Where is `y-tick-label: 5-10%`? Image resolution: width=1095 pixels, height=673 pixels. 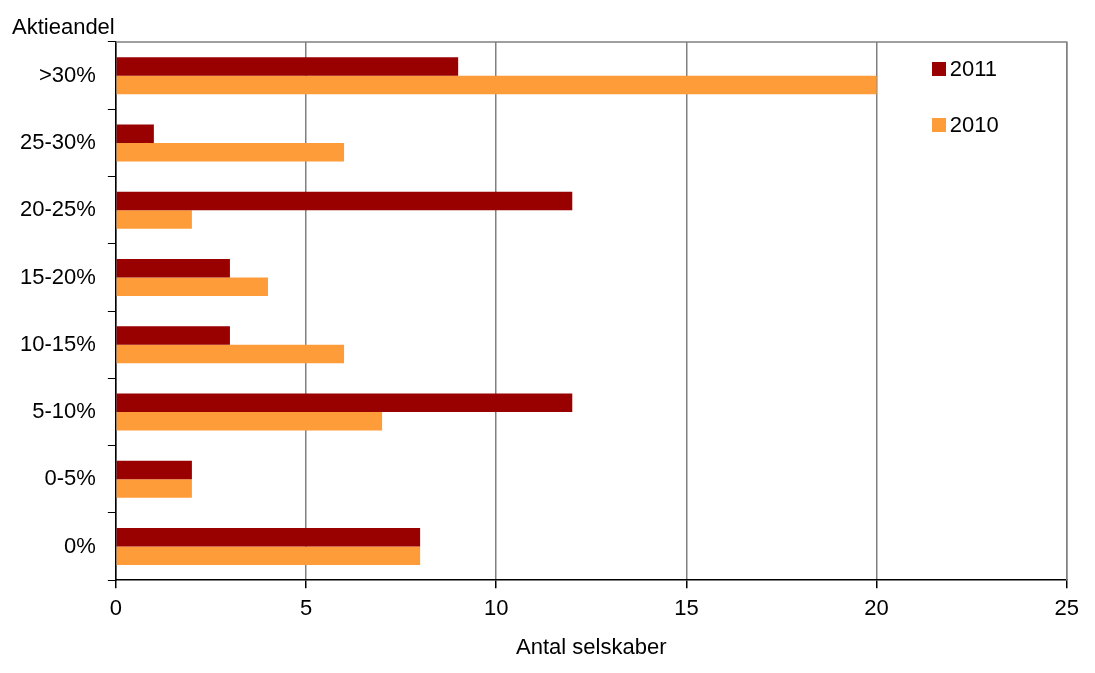
y-tick-label: 5-10% is located at coordinates (64, 411).